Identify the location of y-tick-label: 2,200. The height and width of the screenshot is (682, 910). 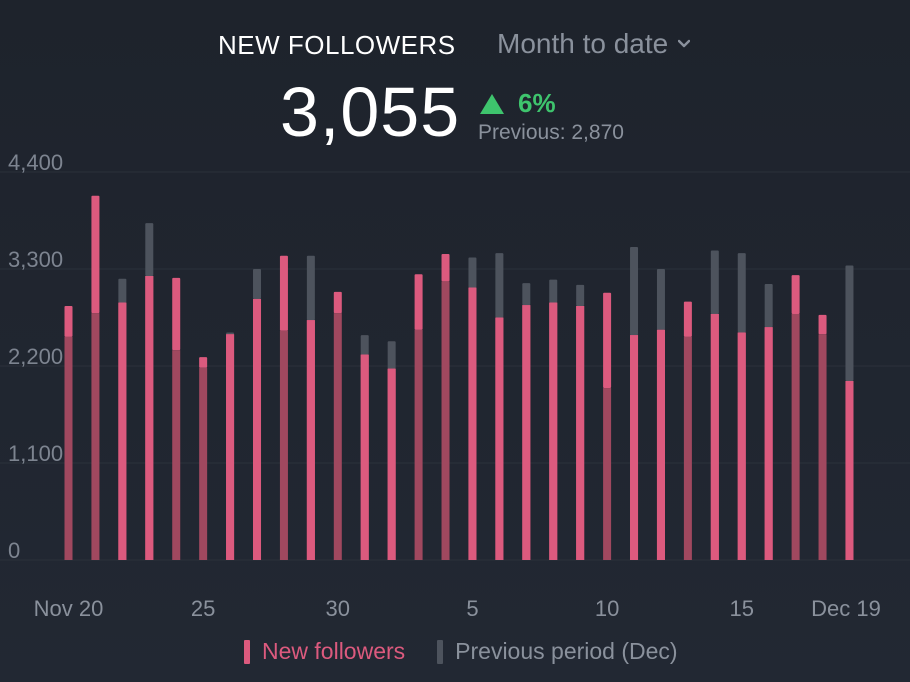
(35, 356).